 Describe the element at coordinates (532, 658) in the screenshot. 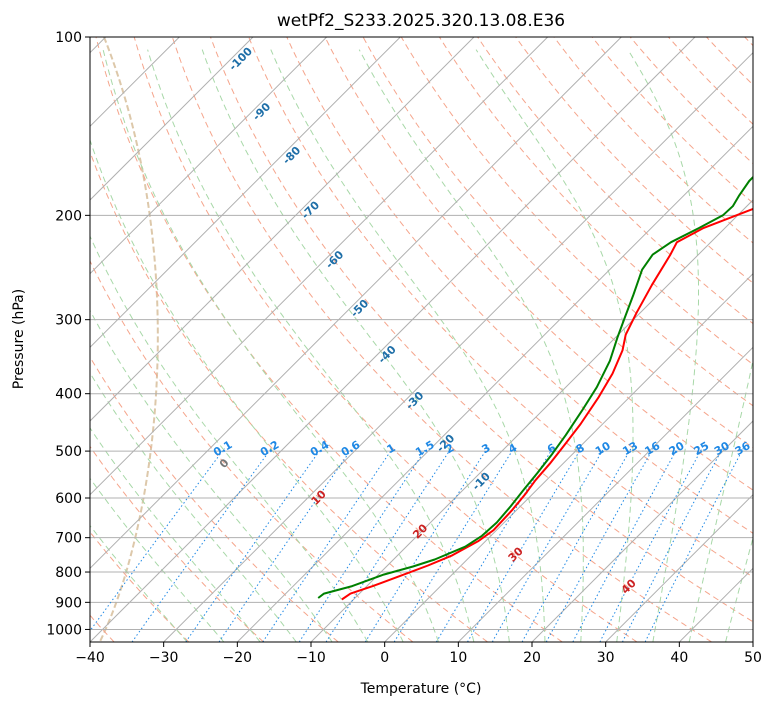

I see `x-tick-label: 20` at that location.